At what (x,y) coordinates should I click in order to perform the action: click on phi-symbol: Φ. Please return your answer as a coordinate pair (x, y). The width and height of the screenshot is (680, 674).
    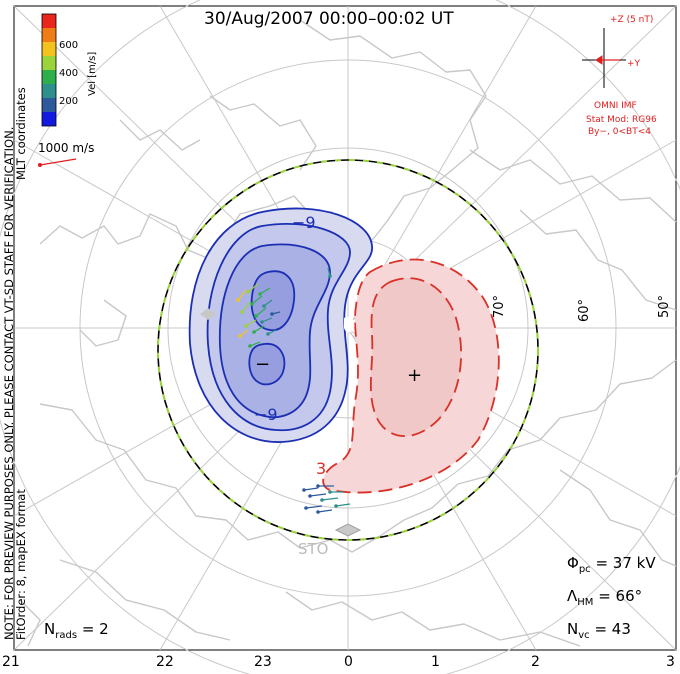
    Looking at the image, I should click on (573, 563).